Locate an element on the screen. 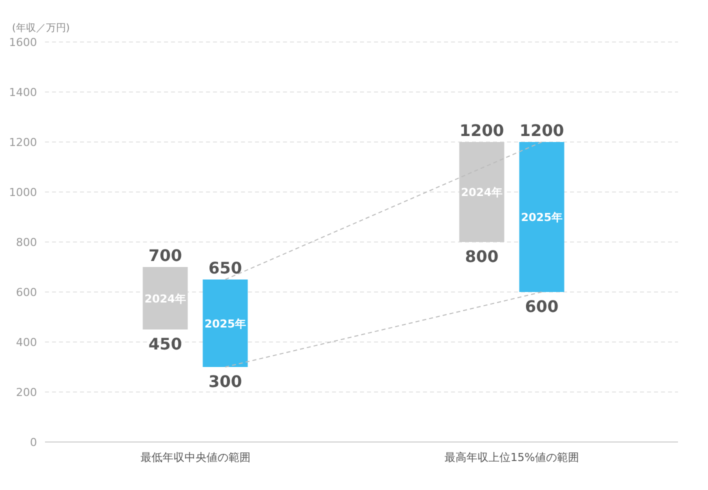 The height and width of the screenshot is (490, 708). annotation: 450 is located at coordinates (165, 344).